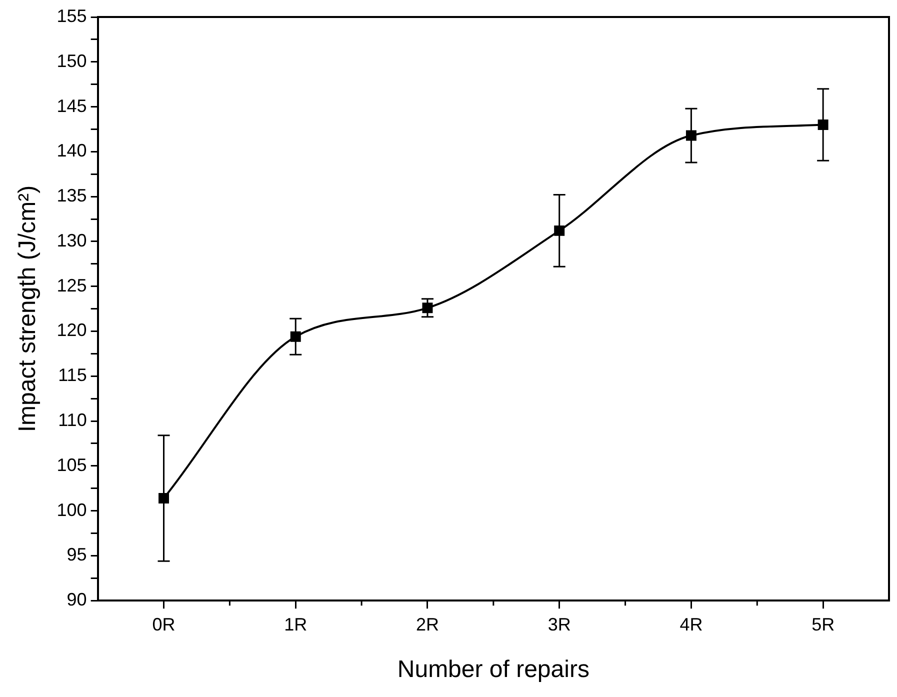 The image size is (897, 697). What do you see at coordinates (71, 196) in the screenshot?
I see `y-tick-label: 135` at bounding box center [71, 196].